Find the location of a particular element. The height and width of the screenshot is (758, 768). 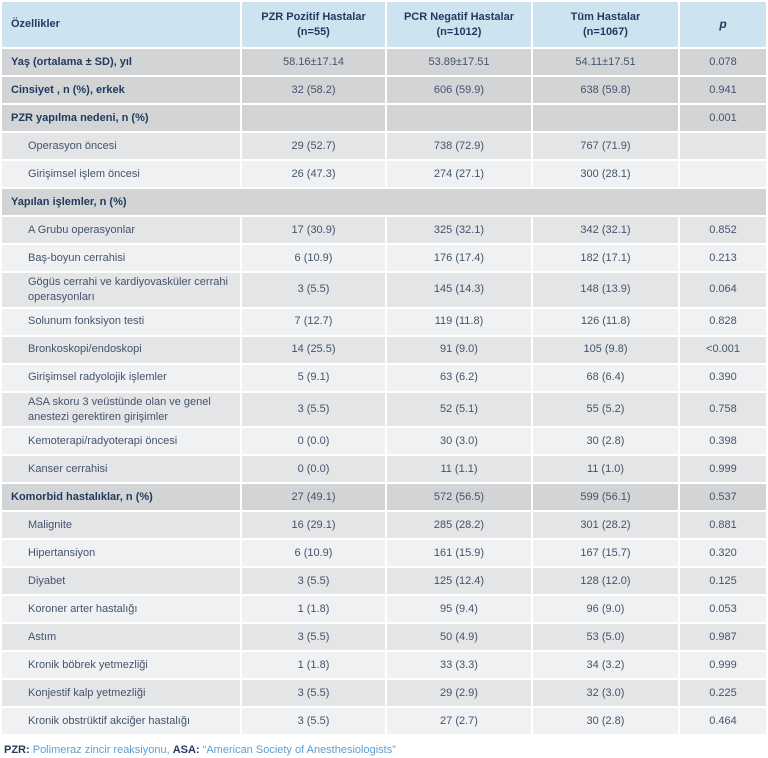

cell-p-value: 0.053 is located at coordinates (723, 609).